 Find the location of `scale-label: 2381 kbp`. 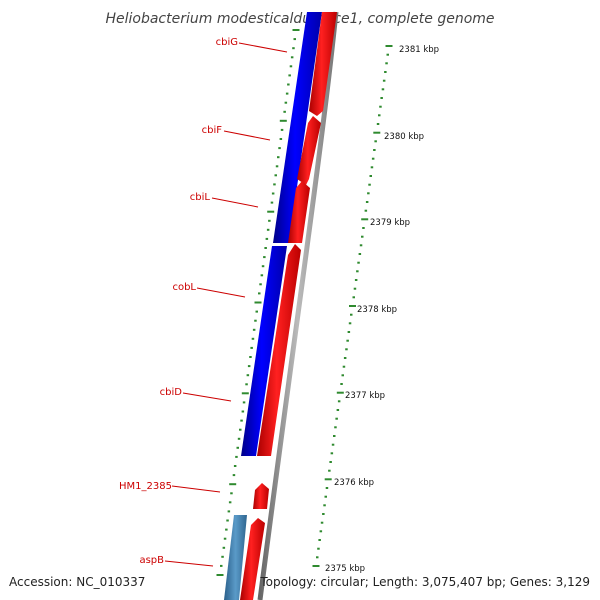

scale-label: 2381 kbp is located at coordinates (419, 50).